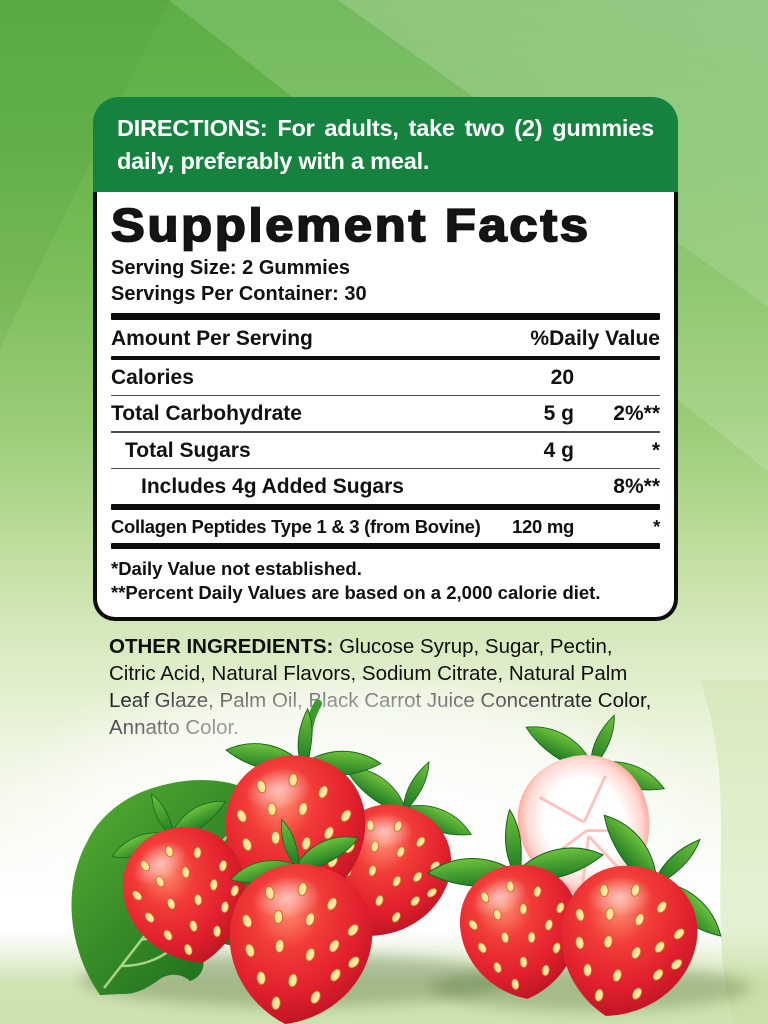 The image size is (768, 1024). Describe the element at coordinates (636, 487) in the screenshot. I see `row-added-sugars-dv: 8%**` at that location.